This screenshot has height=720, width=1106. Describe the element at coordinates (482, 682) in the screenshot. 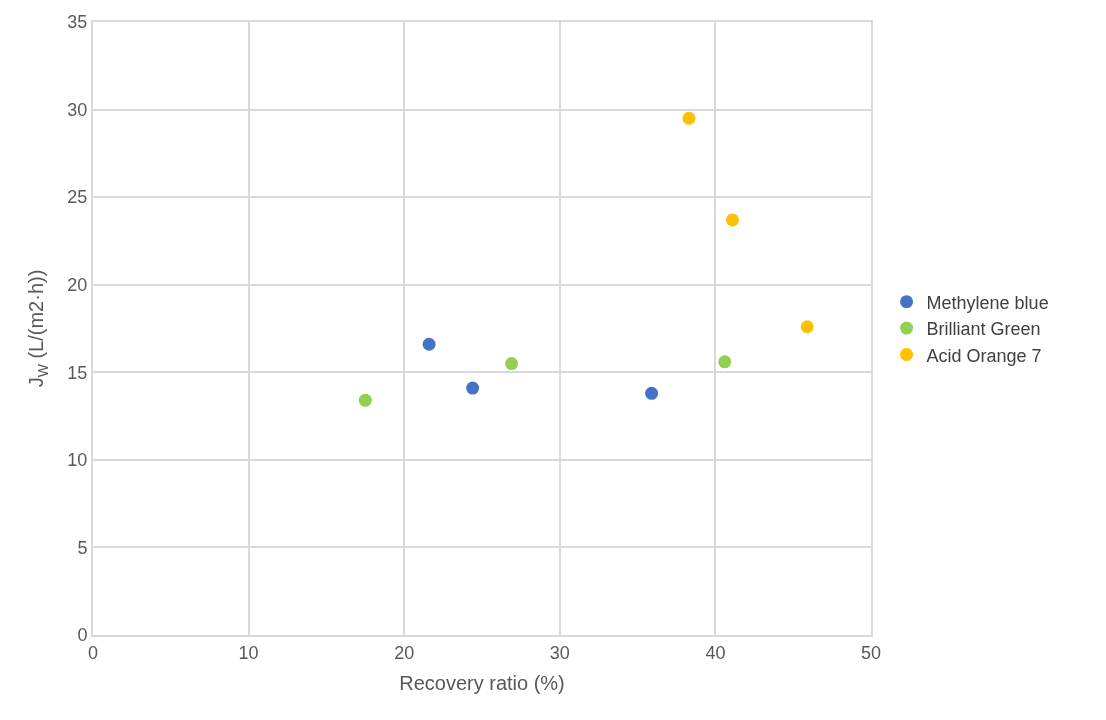

I see `x-axis-title: Recovery ratio (%)` at that location.